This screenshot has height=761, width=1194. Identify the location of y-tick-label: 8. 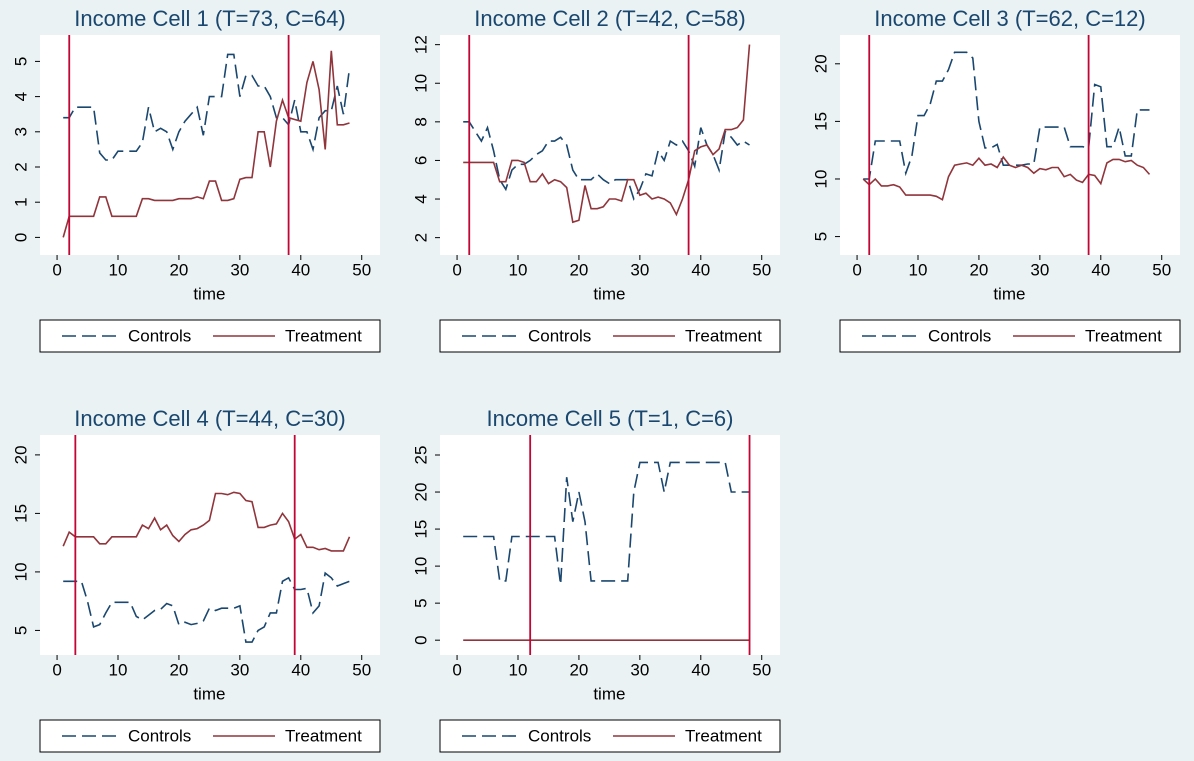
(420, 121).